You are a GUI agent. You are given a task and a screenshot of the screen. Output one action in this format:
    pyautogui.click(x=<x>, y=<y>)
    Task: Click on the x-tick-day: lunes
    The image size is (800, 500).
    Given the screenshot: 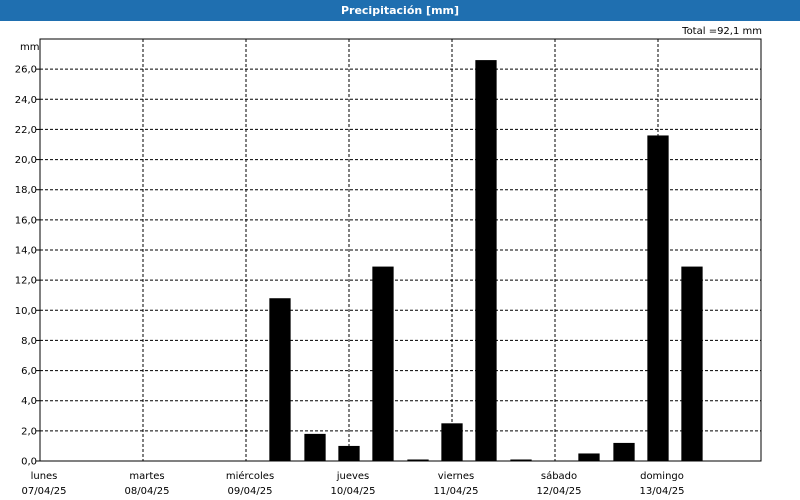 What is the action you would take?
    pyautogui.click(x=44, y=476)
    